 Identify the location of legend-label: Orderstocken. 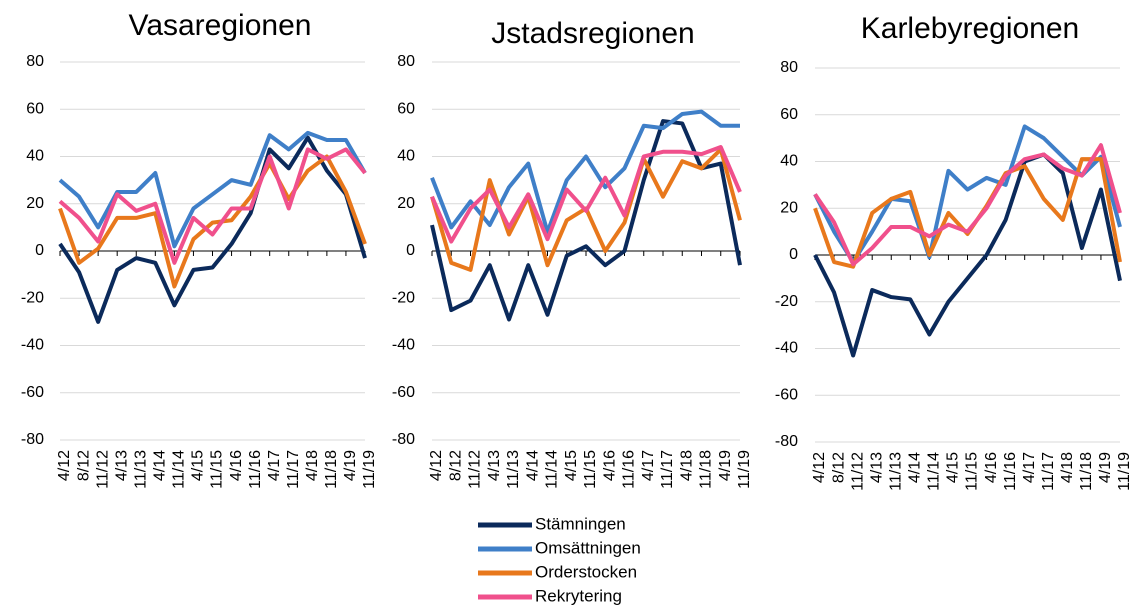
(586, 571).